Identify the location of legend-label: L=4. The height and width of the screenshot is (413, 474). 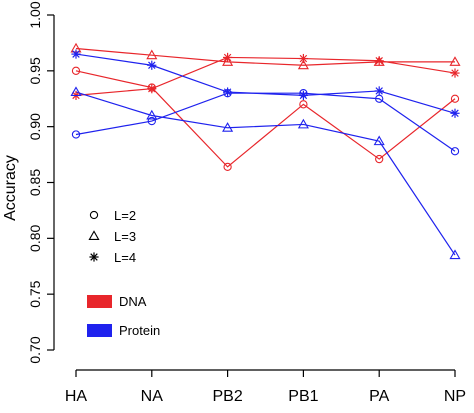
(125, 257).